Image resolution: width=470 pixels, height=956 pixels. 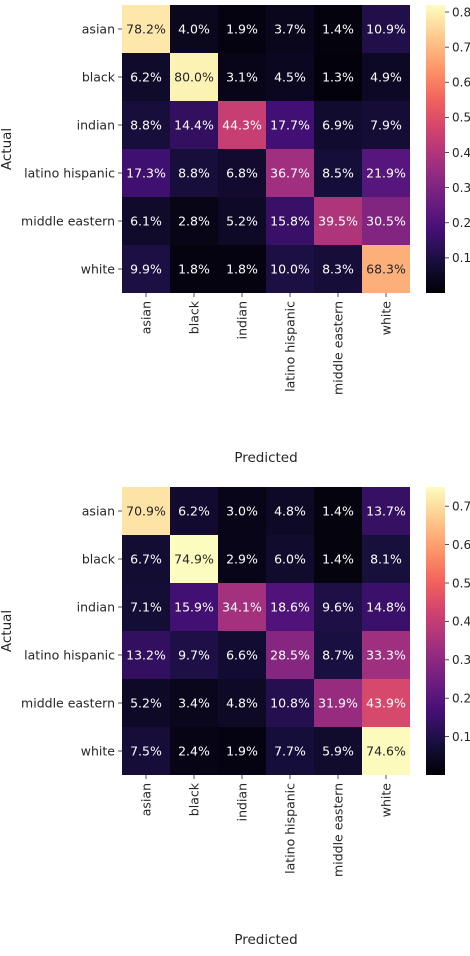 I want to click on cell-value-label: 10.0%, so click(x=290, y=269).